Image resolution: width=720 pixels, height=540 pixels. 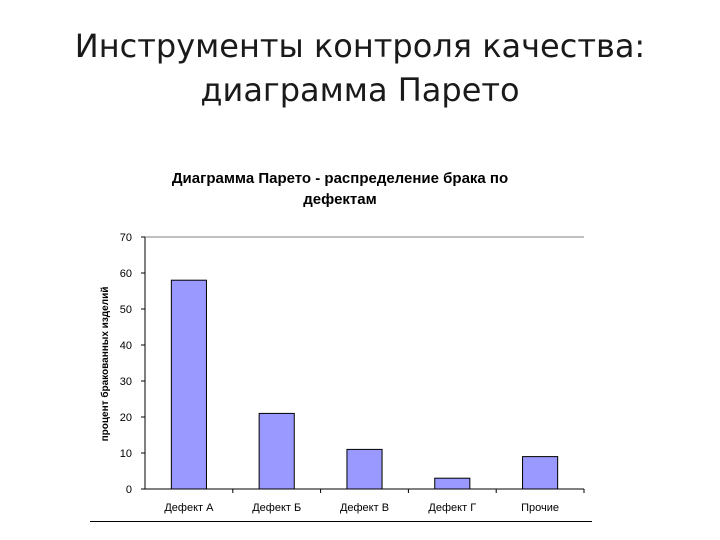 I want to click on x-tick-label: Дефект В, so click(x=364, y=508).